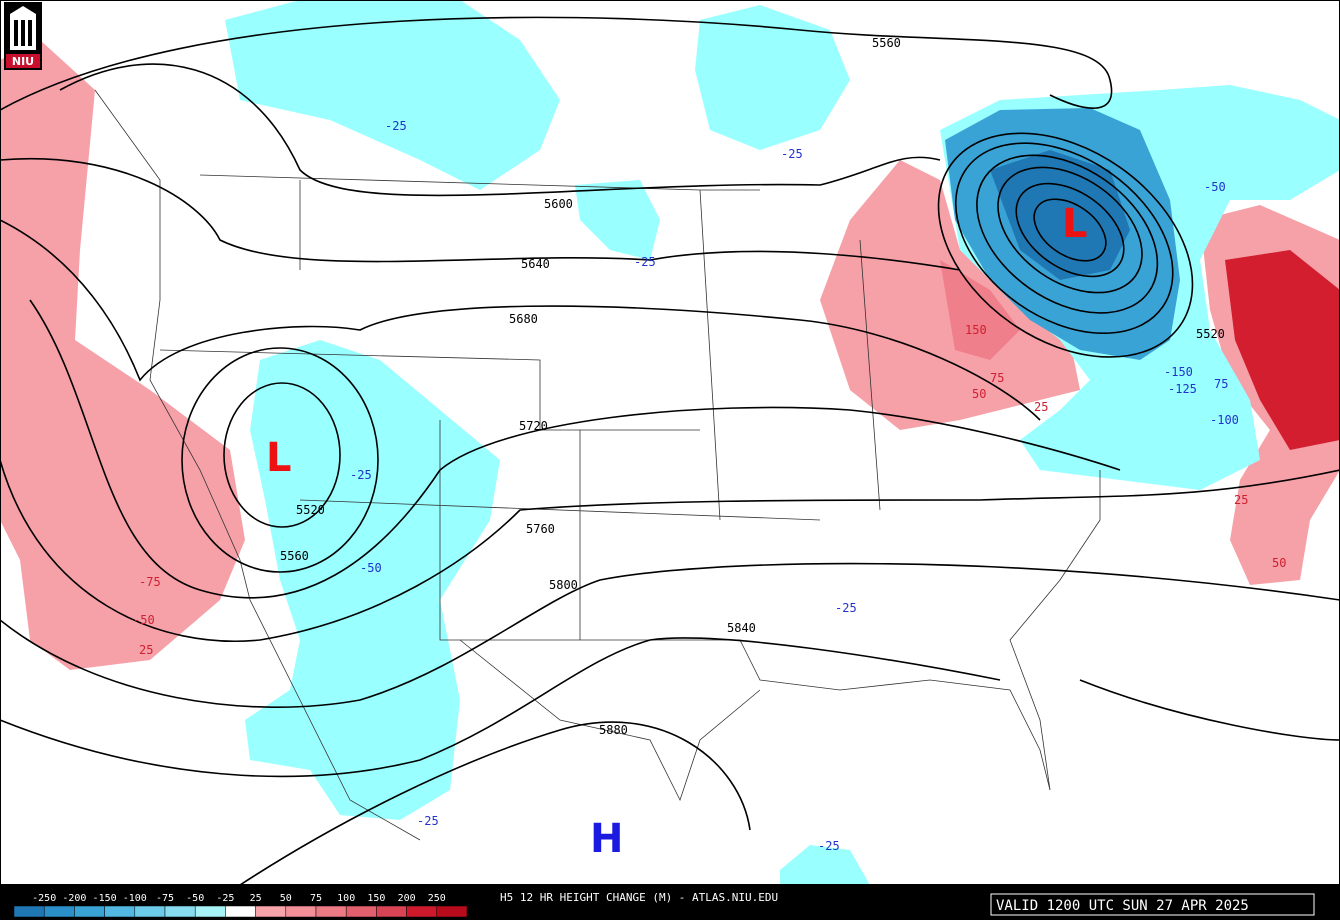  Describe the element at coordinates (105, 898) in the screenshot. I see `legend-label: -150` at that location.